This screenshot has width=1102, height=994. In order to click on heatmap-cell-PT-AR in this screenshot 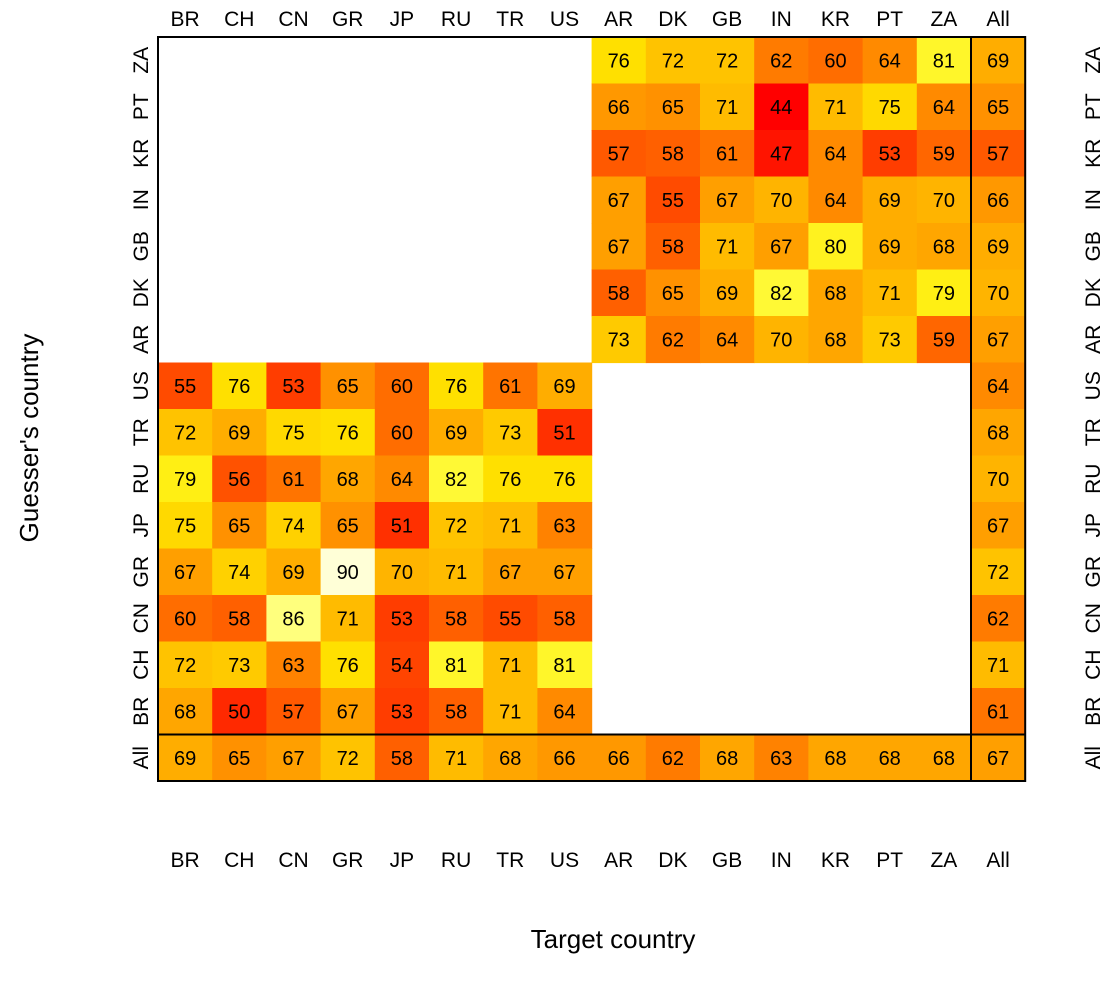, I will do `click(619, 107)`.